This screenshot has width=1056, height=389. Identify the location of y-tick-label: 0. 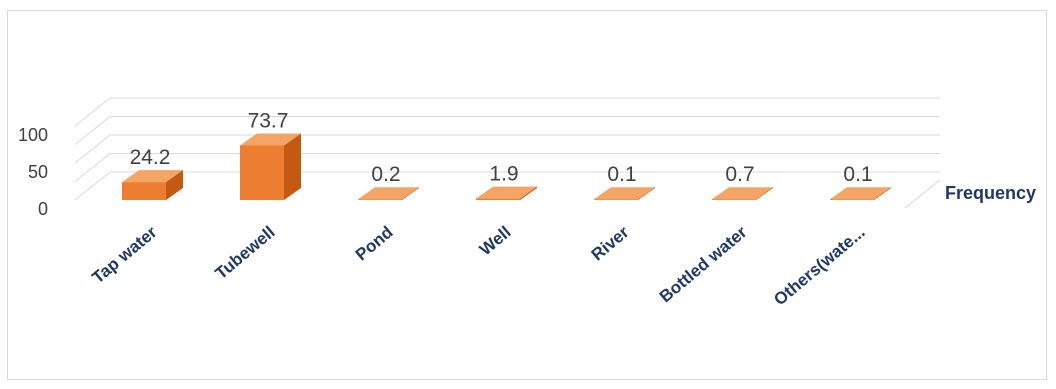
(43, 209).